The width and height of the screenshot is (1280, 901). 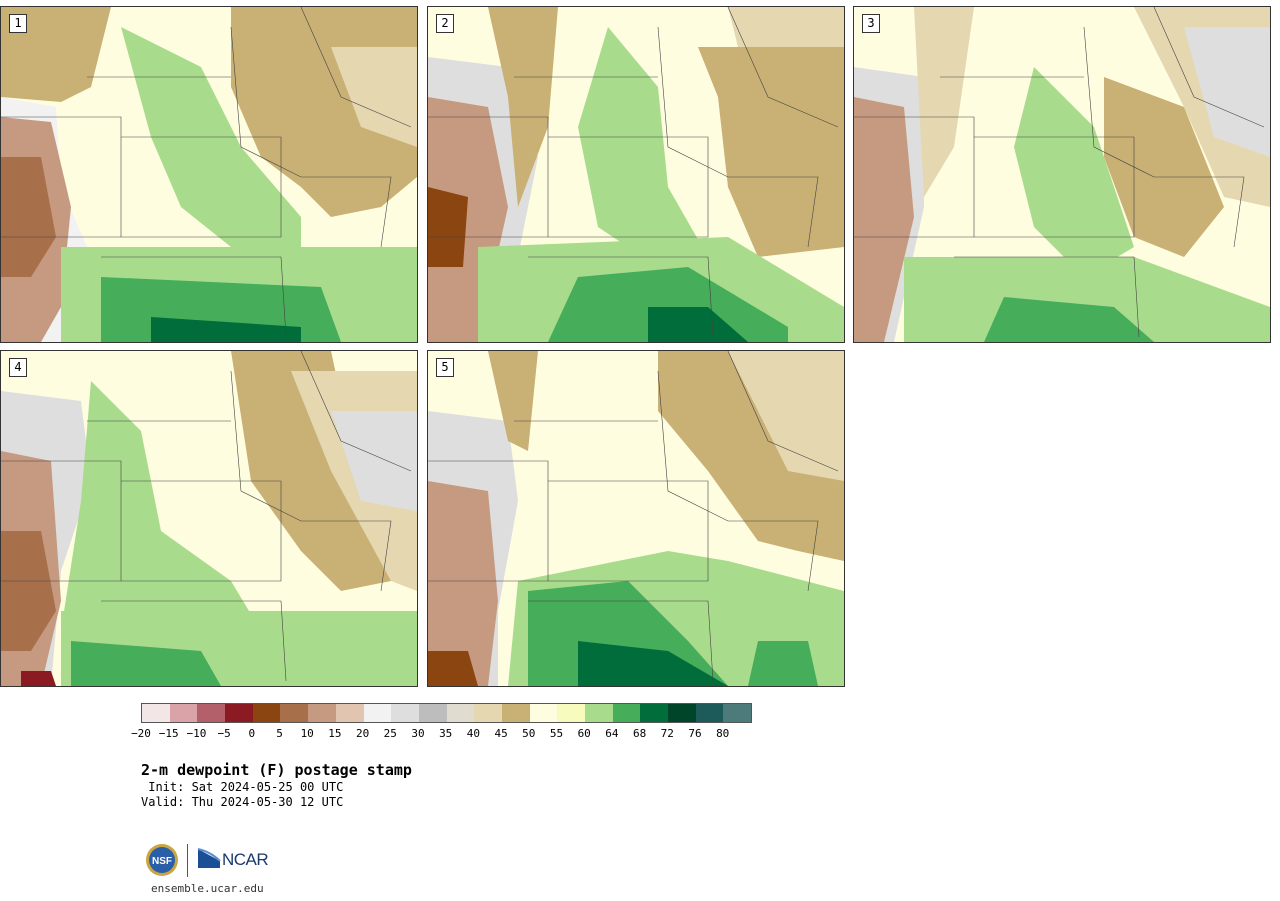 What do you see at coordinates (18, 23) in the screenshot?
I see `panel-number: 1` at bounding box center [18, 23].